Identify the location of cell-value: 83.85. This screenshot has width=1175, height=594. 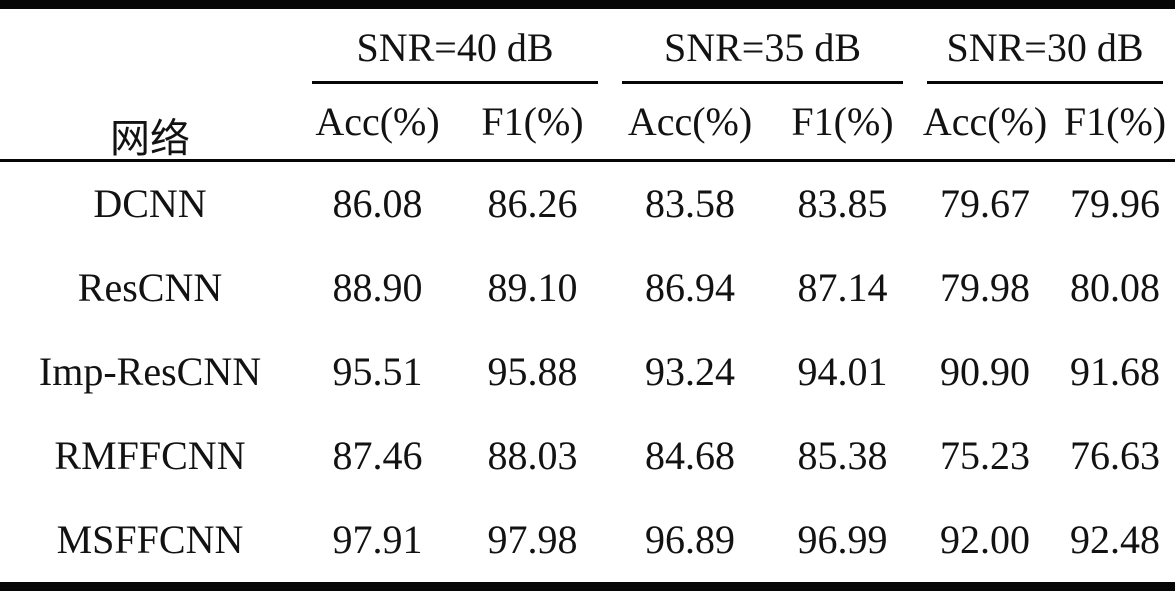
(842, 203).